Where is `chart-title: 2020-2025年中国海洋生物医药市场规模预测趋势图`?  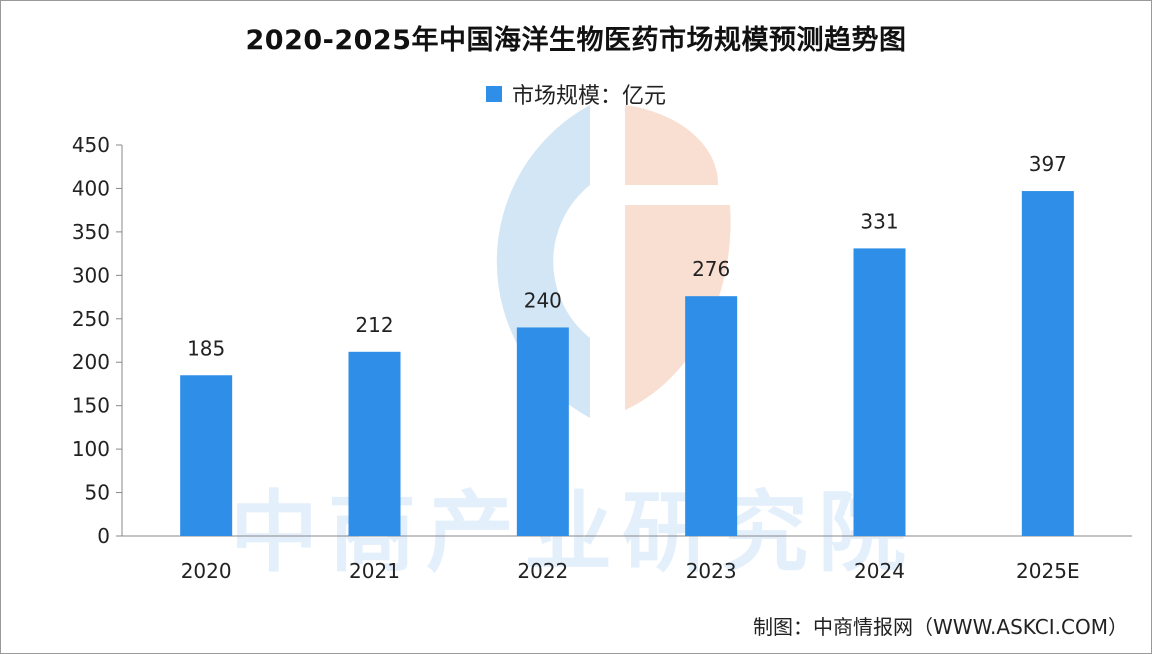
chart-title: 2020-2025年中国海洋生物医药市场规模预测趋势图 is located at coordinates (576, 40).